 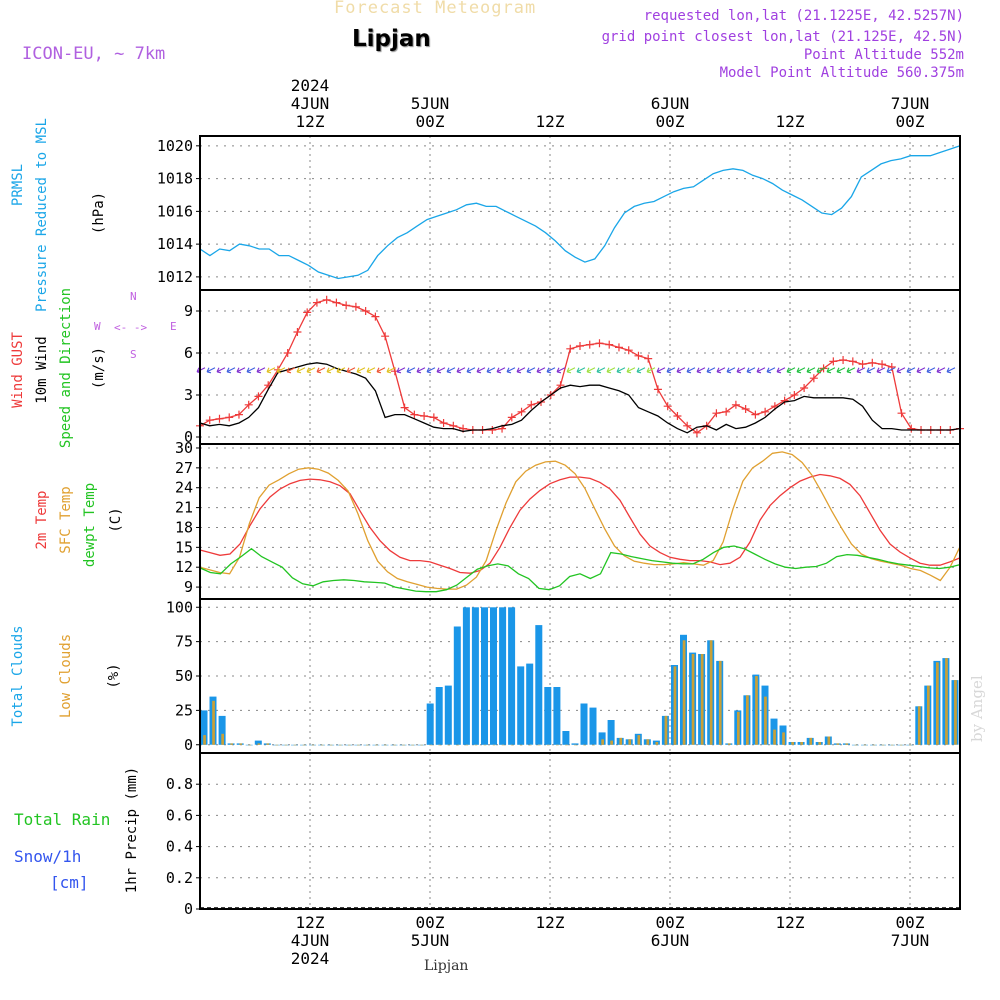 I want to click on author-signature: by Angel, so click(x=977, y=708).